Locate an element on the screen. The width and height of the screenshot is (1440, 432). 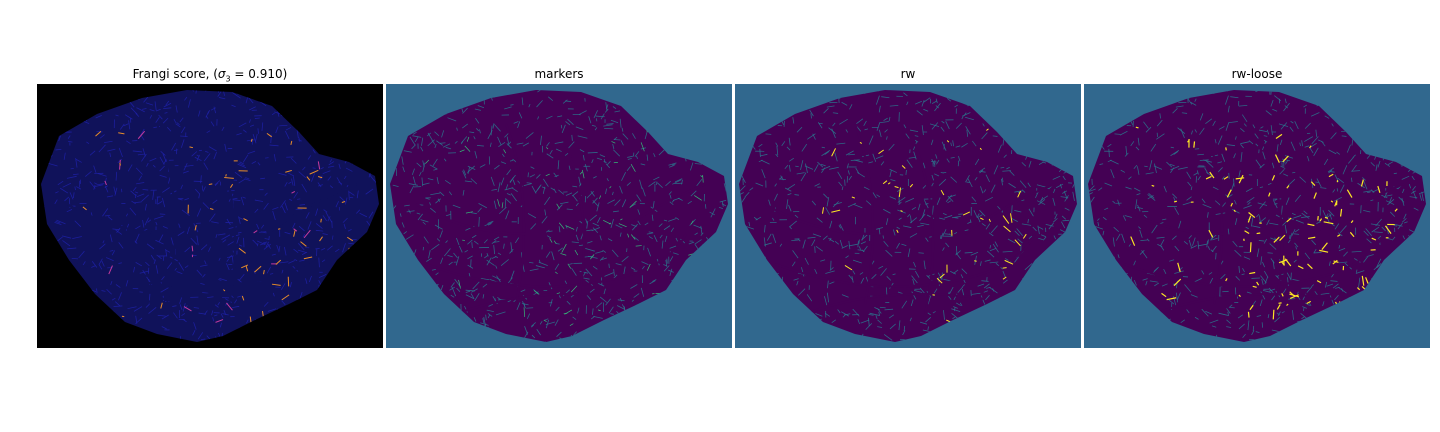
panel-title-markers: markers is located at coordinates (559, 74).